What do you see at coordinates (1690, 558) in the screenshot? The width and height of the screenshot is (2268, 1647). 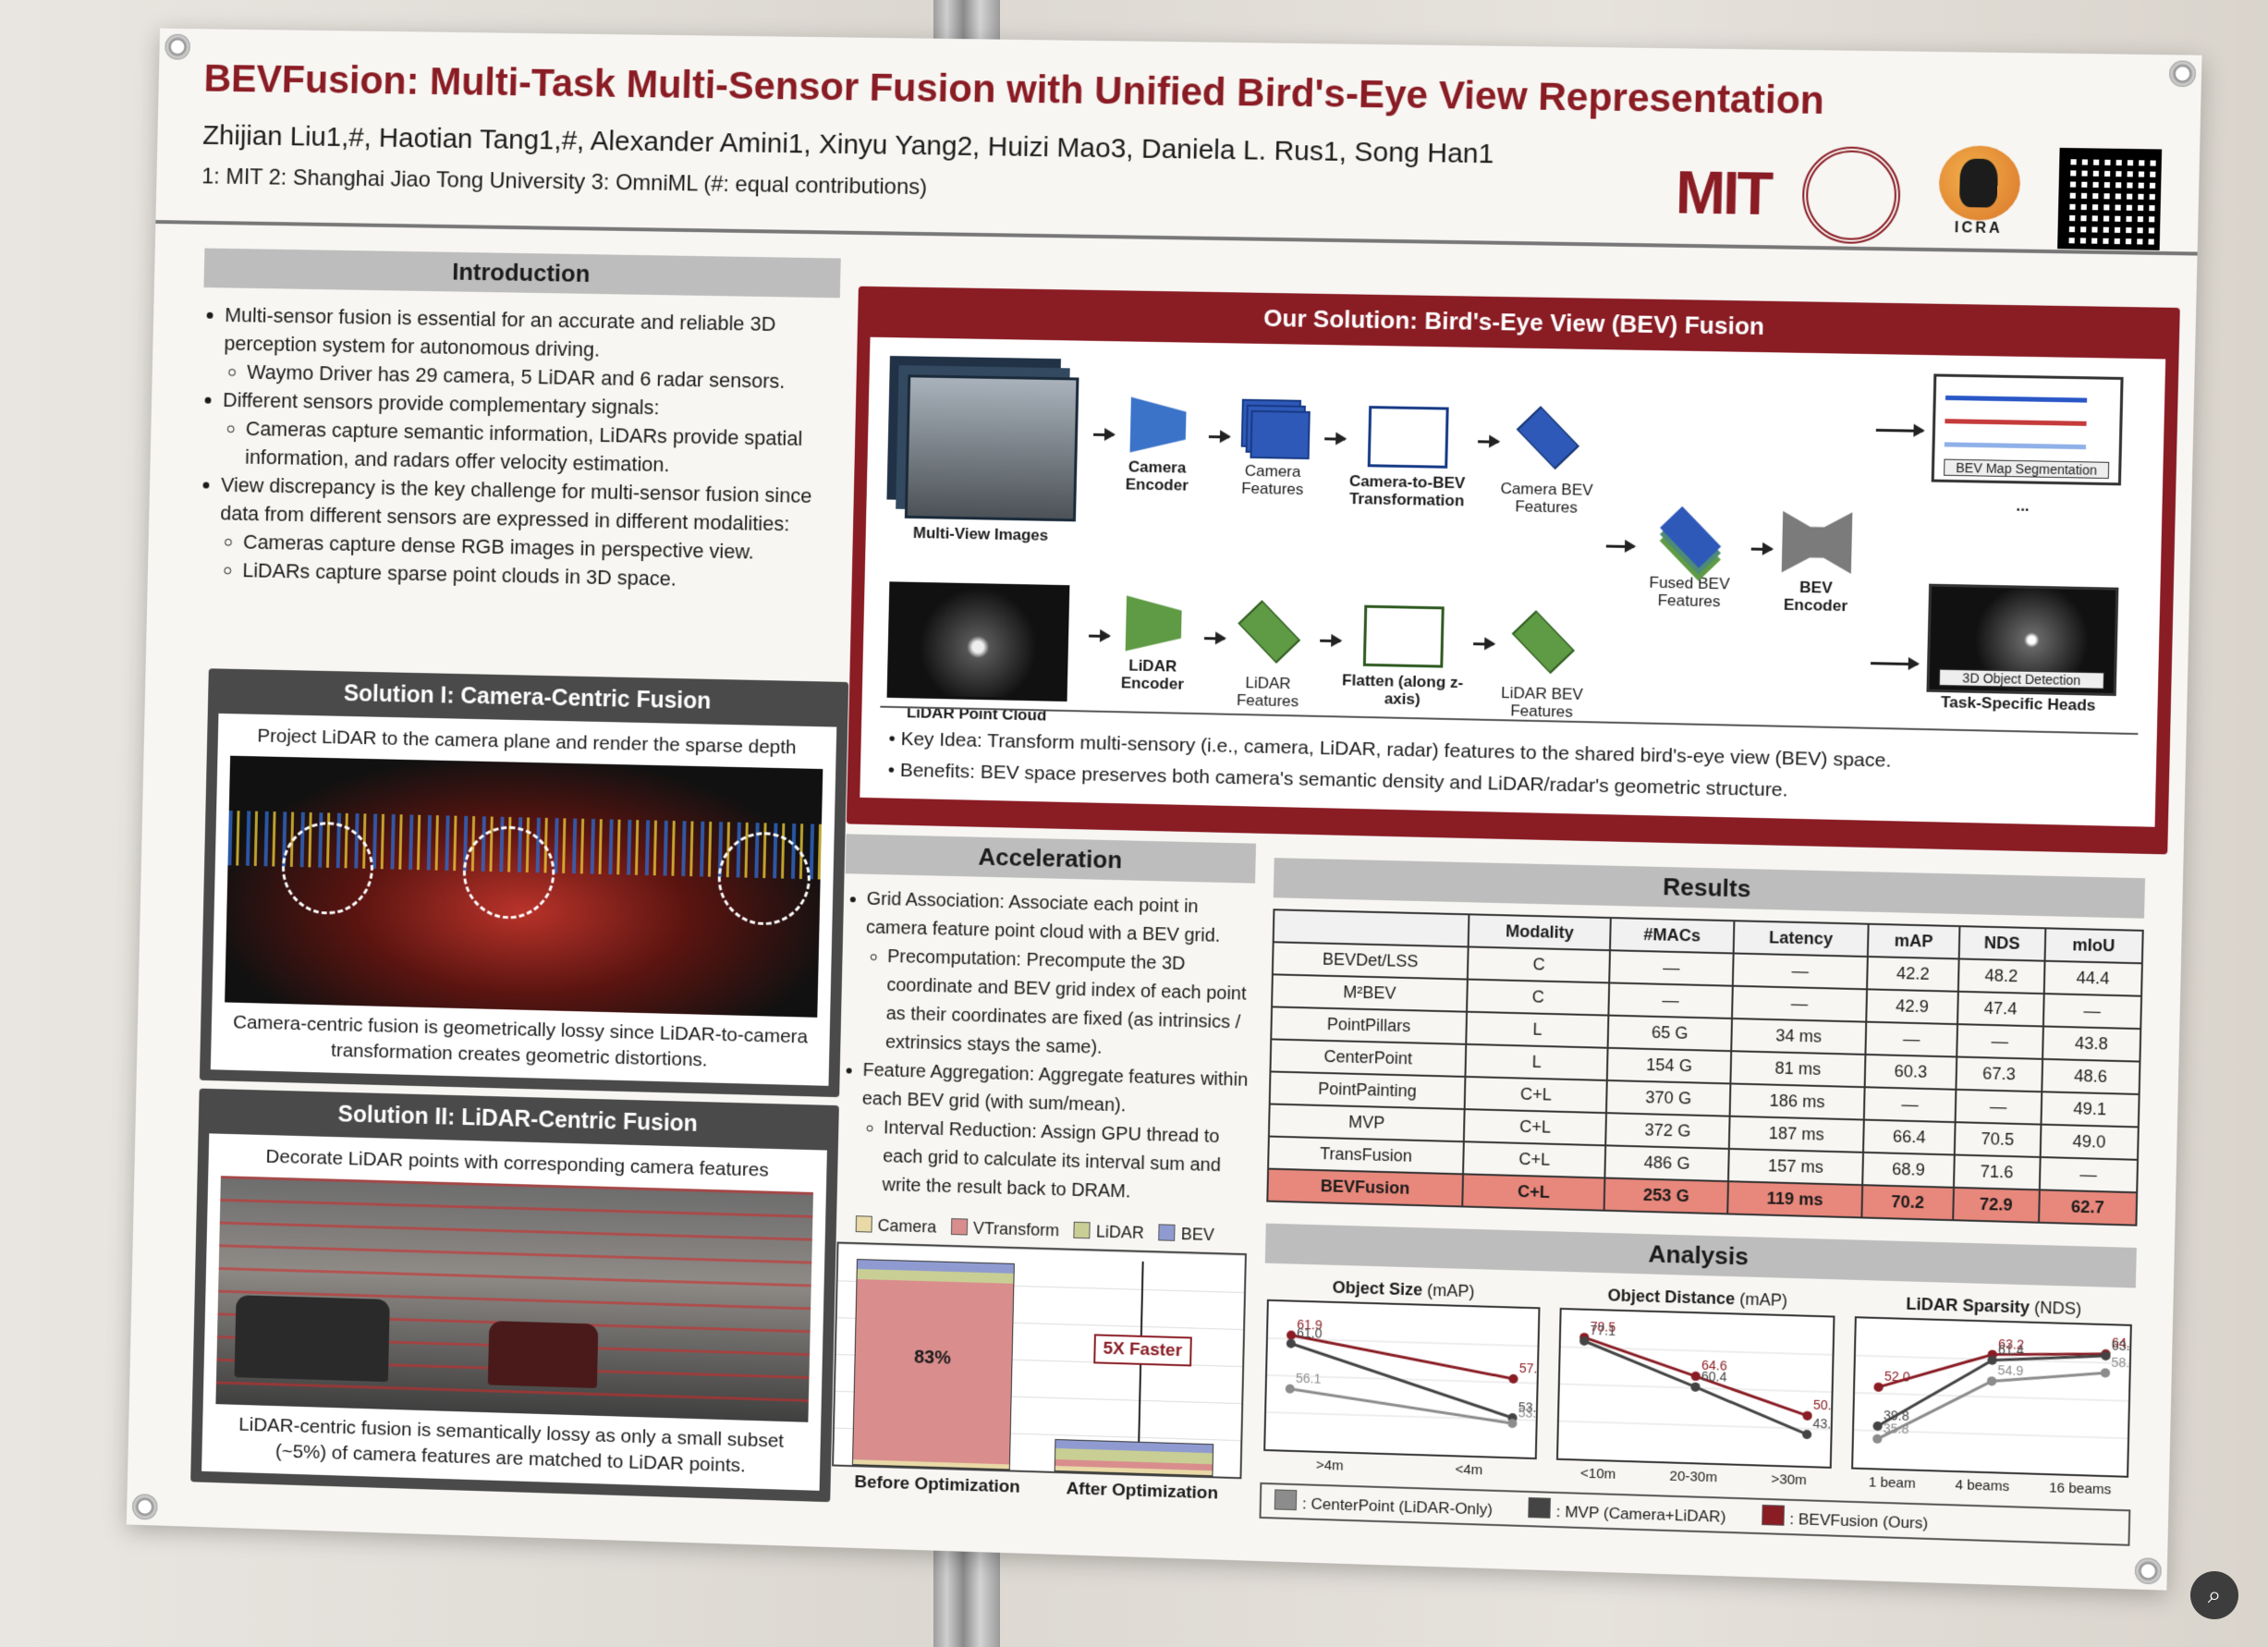 I see `fused-bev-features-node: Fused BEV Features` at bounding box center [1690, 558].